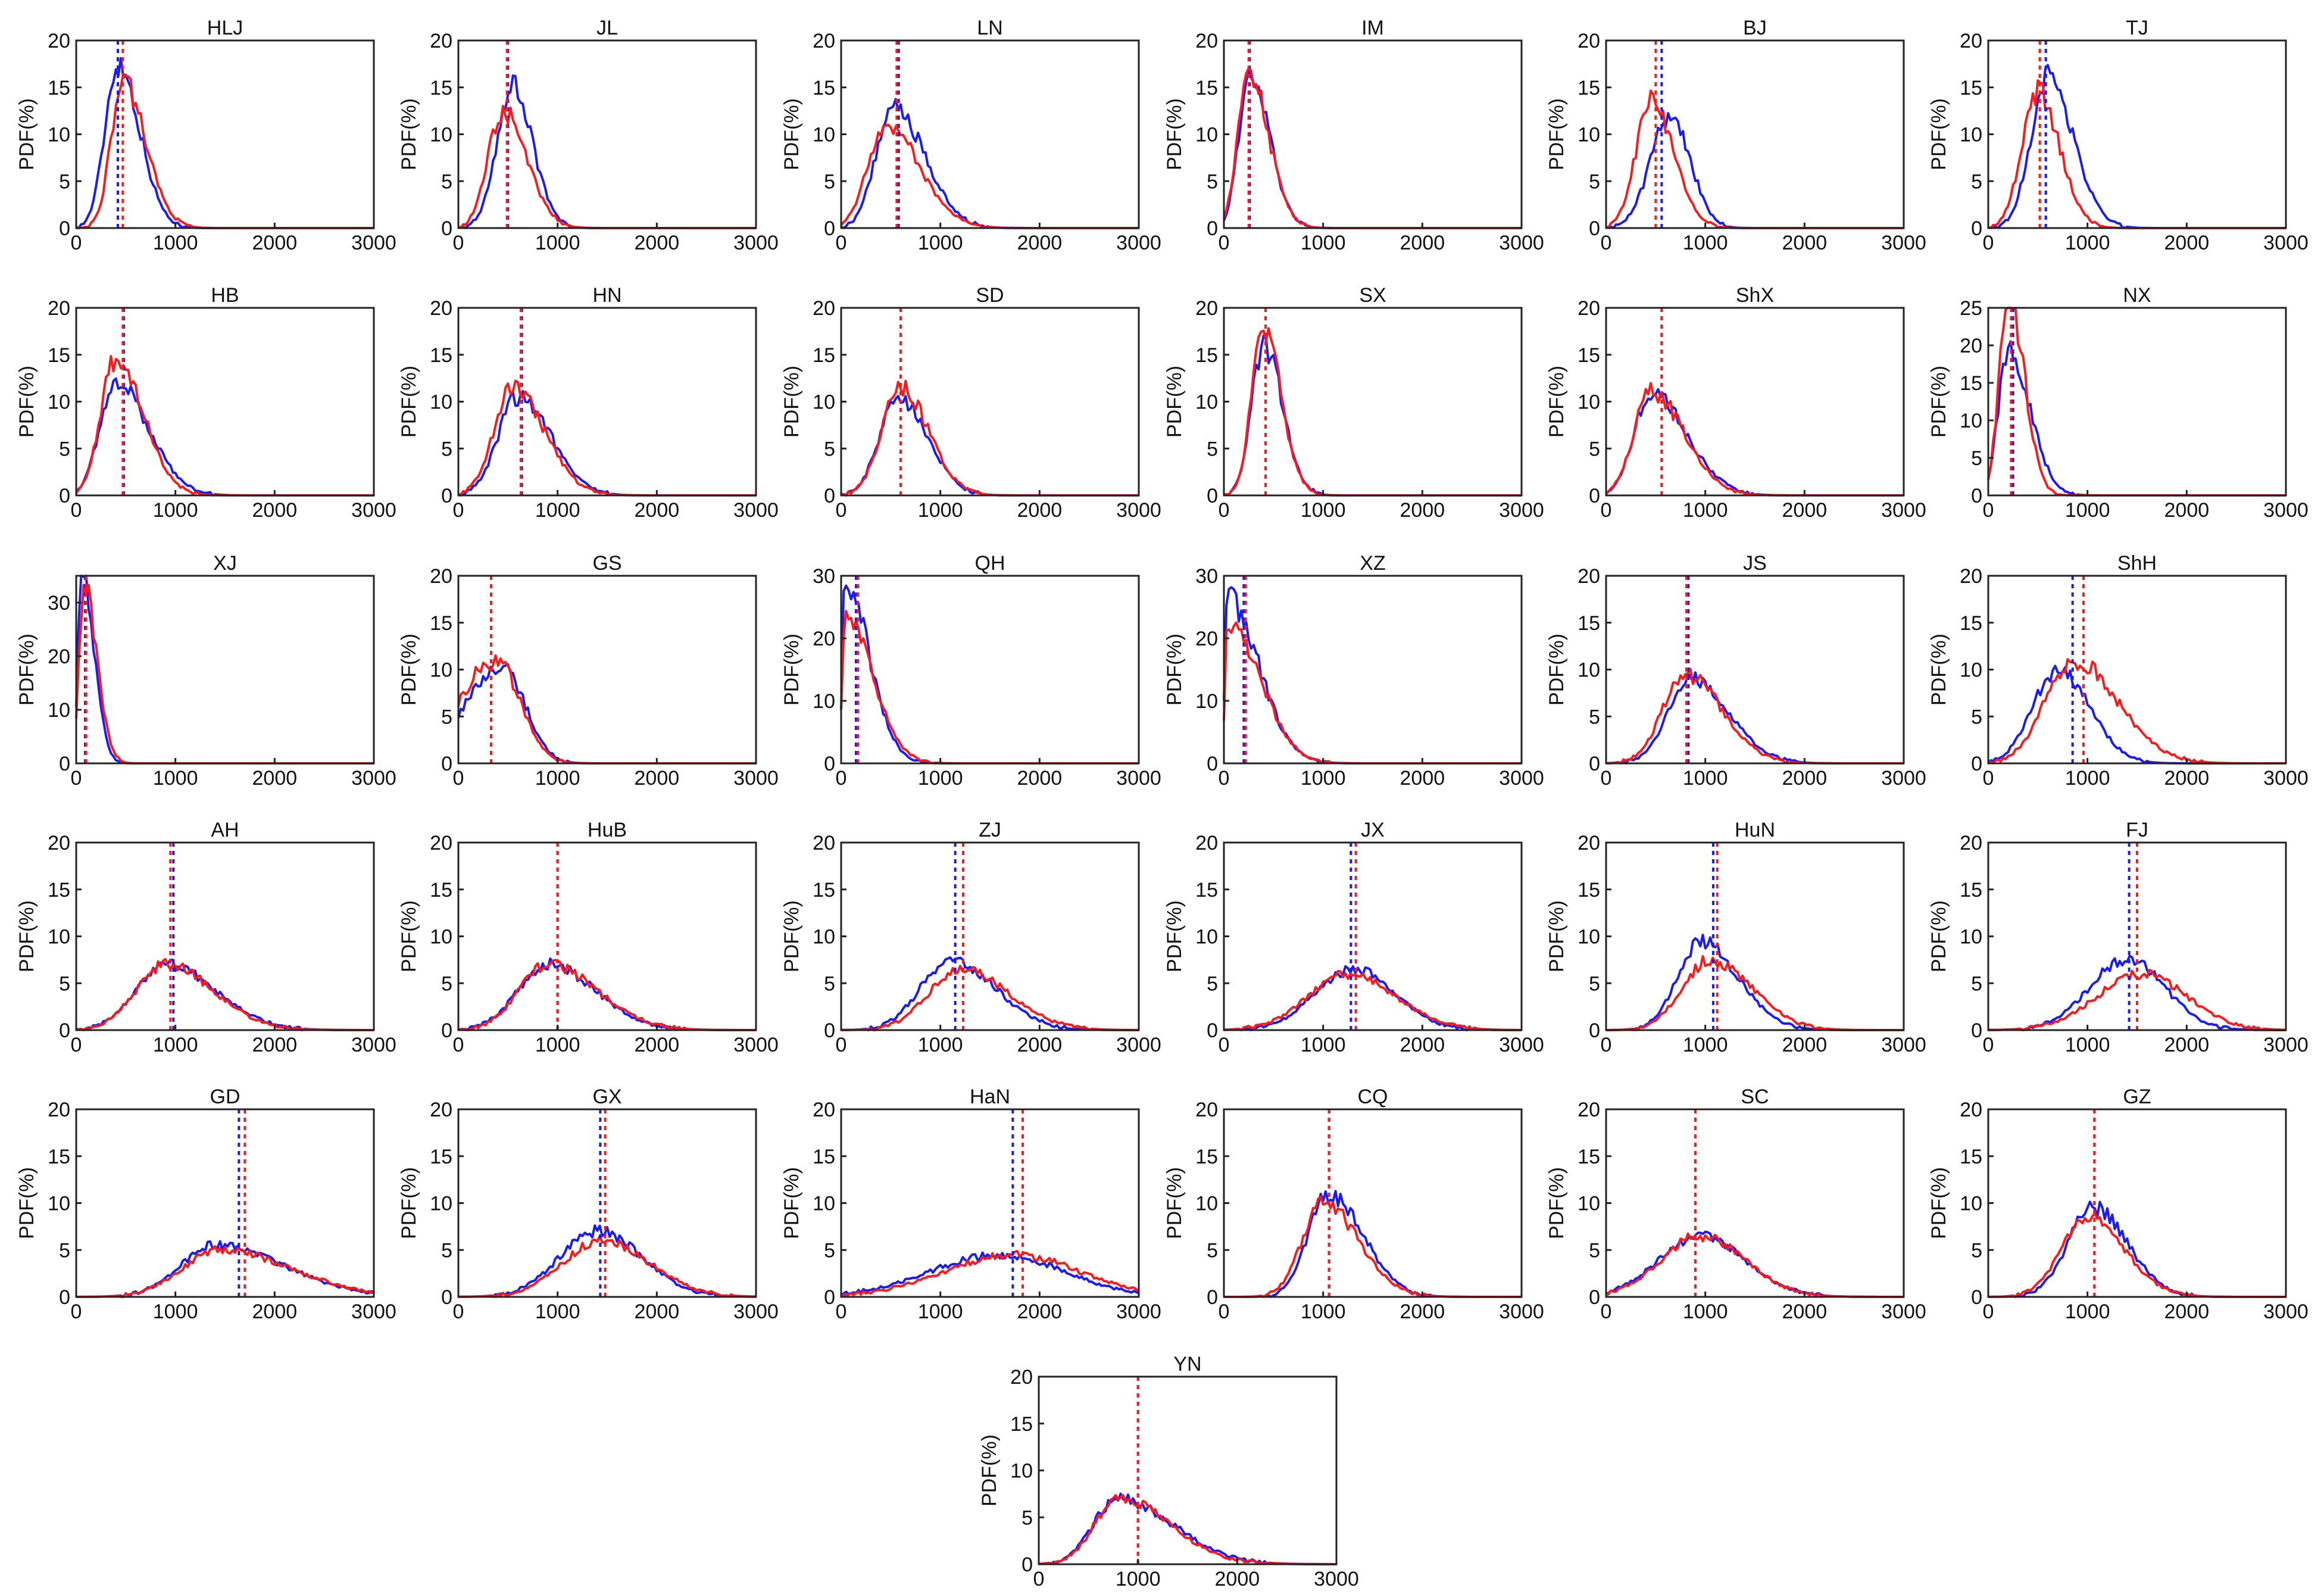  Describe the element at coordinates (970, 937) in the screenshot. I see `panel-zj: ZJ PDF(%) 0 1000 2000 3000 0 5 10 15 20` at that location.